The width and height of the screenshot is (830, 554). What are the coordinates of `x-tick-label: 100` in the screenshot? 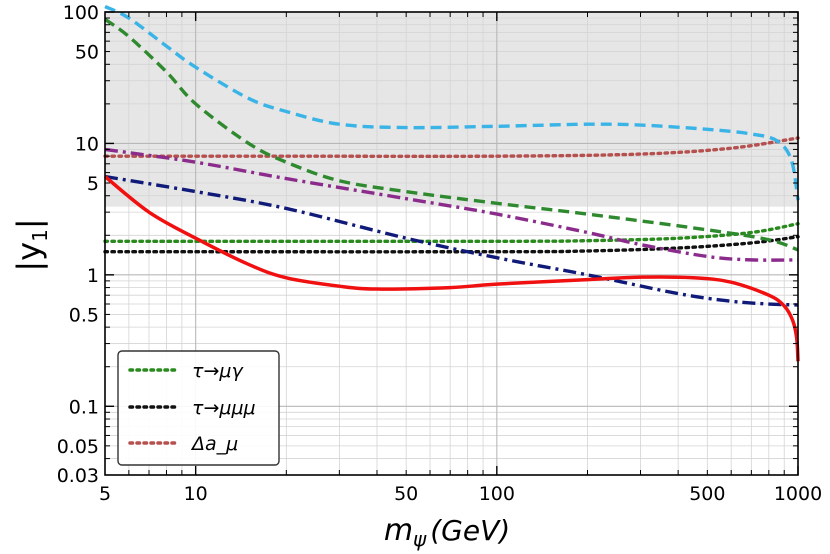 It's located at (497, 494).